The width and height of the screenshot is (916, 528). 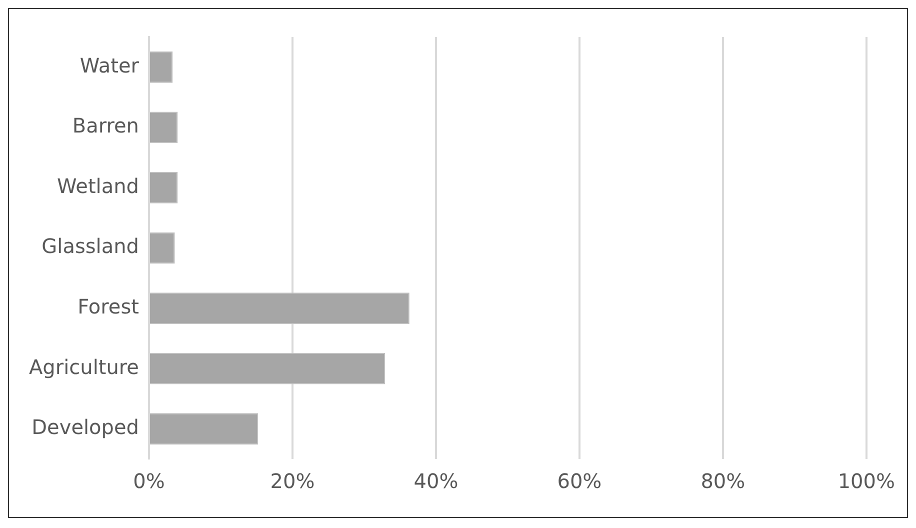 I want to click on x-tick-label: 60%, so click(x=579, y=481).